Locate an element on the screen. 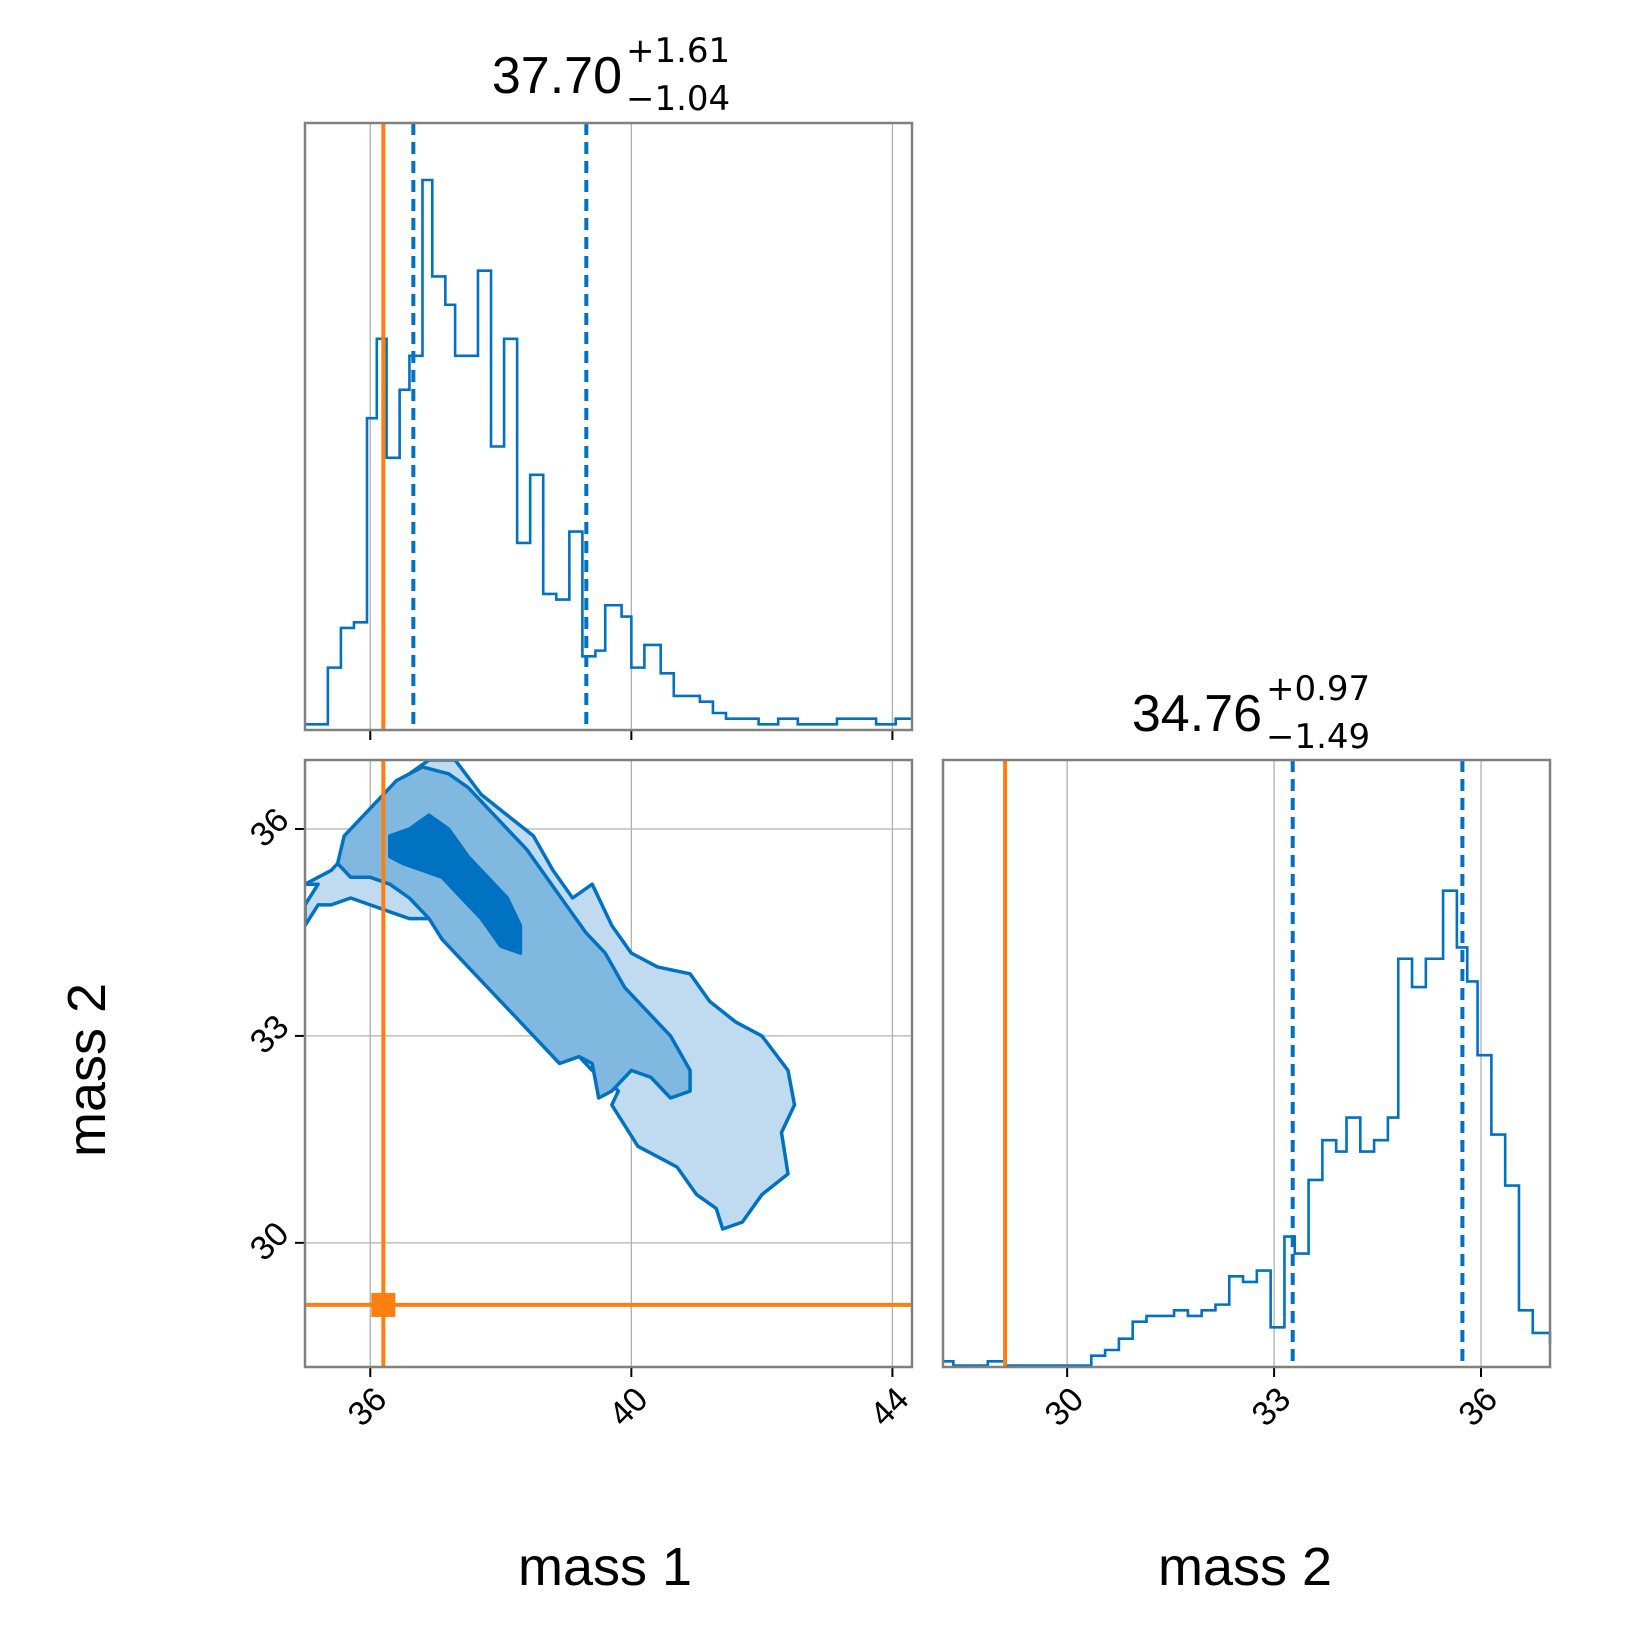  title-mass-1-plus: +1.61 is located at coordinates (678, 51).